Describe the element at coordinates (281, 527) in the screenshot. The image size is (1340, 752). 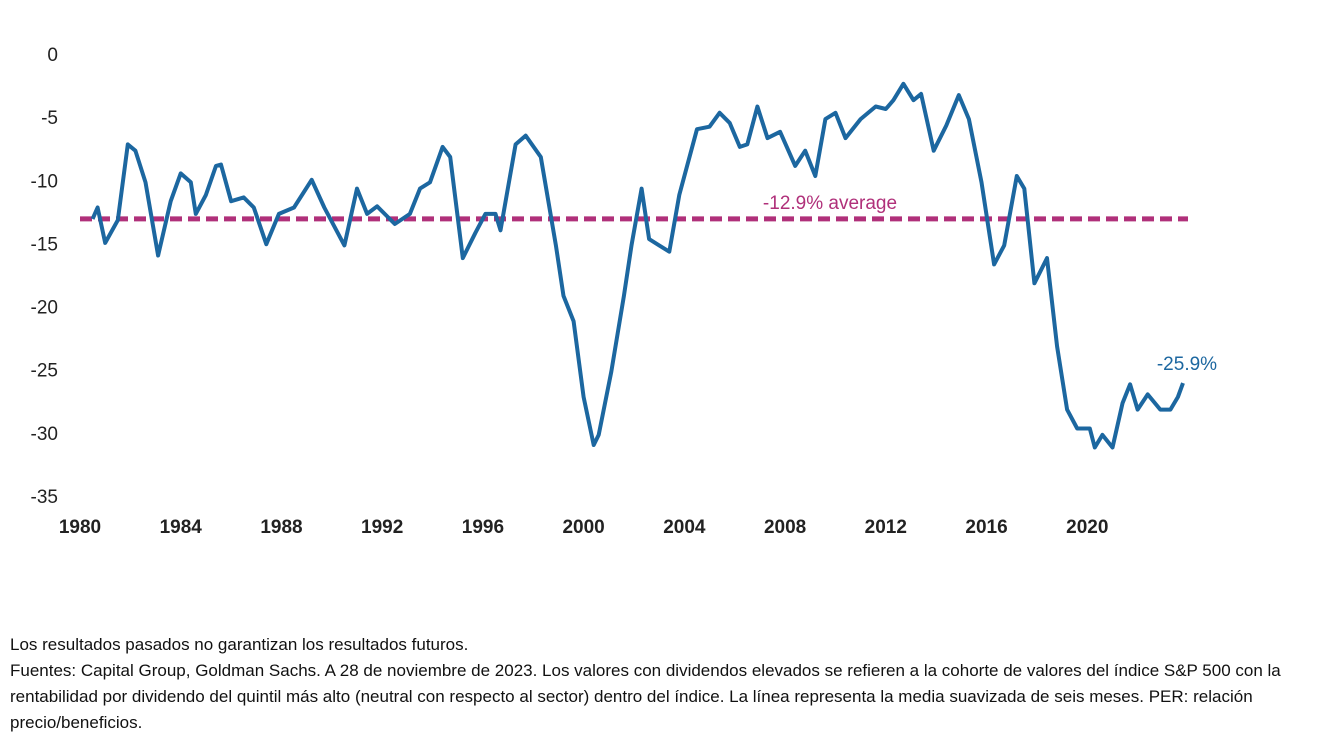
I see `x-tick-label: 1988` at that location.